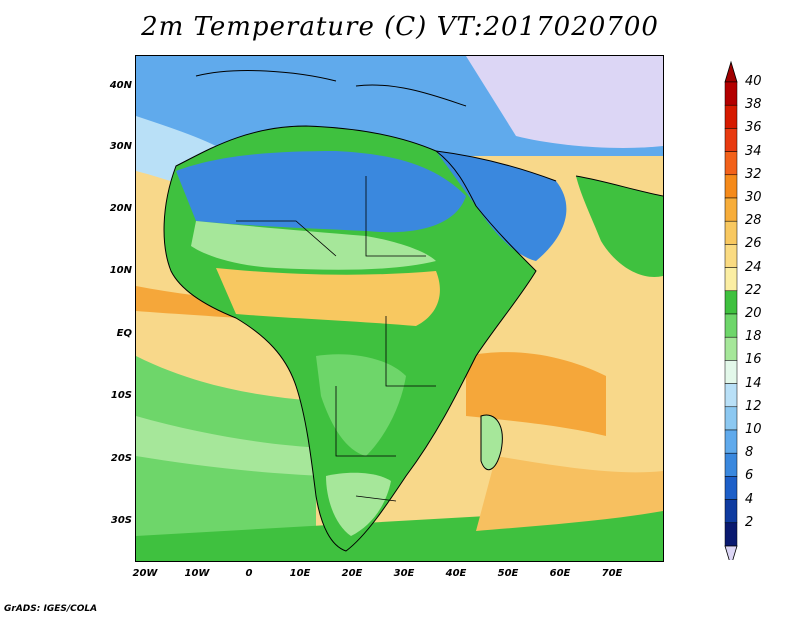  What do you see at coordinates (753, 151) in the screenshot?
I see `colorbar-tick-label: 34` at bounding box center [753, 151].